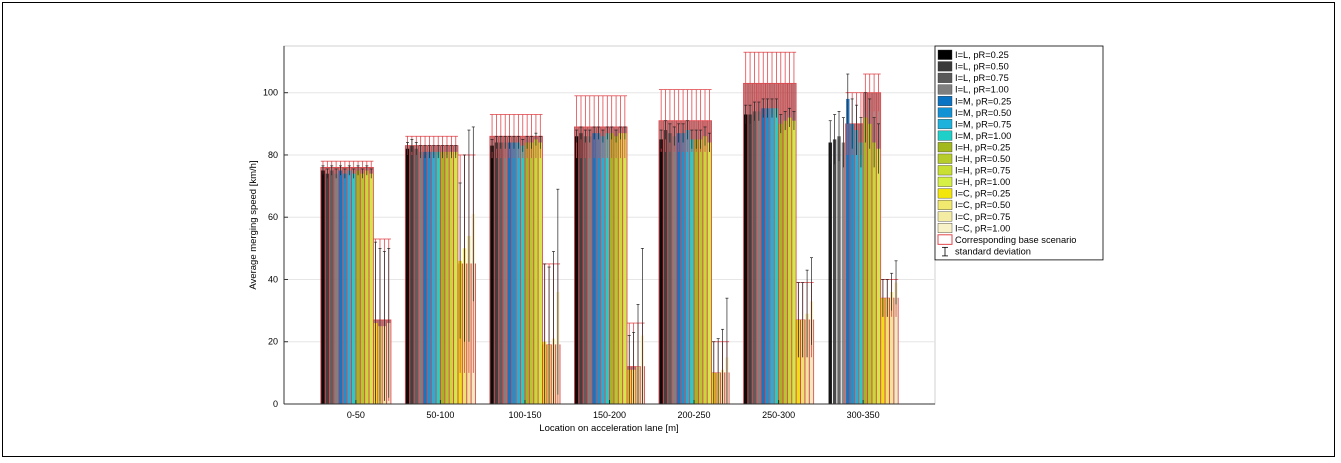  What do you see at coordinates (356, 415) in the screenshot?
I see `x-tick-label: 0-50` at bounding box center [356, 415].